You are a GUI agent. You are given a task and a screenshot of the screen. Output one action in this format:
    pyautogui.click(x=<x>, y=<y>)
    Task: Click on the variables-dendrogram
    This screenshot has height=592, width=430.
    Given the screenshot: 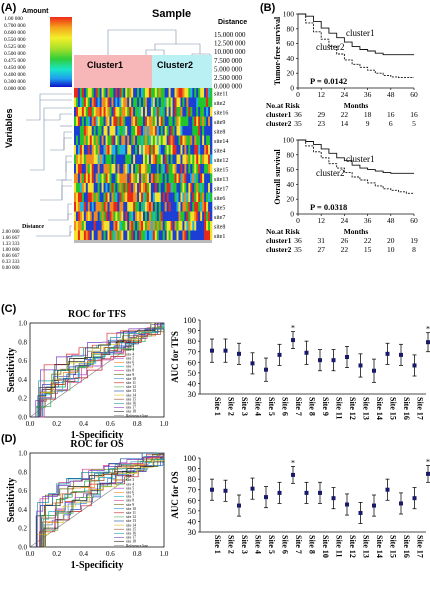 What is the action you would take?
    pyautogui.click(x=49, y=165)
    